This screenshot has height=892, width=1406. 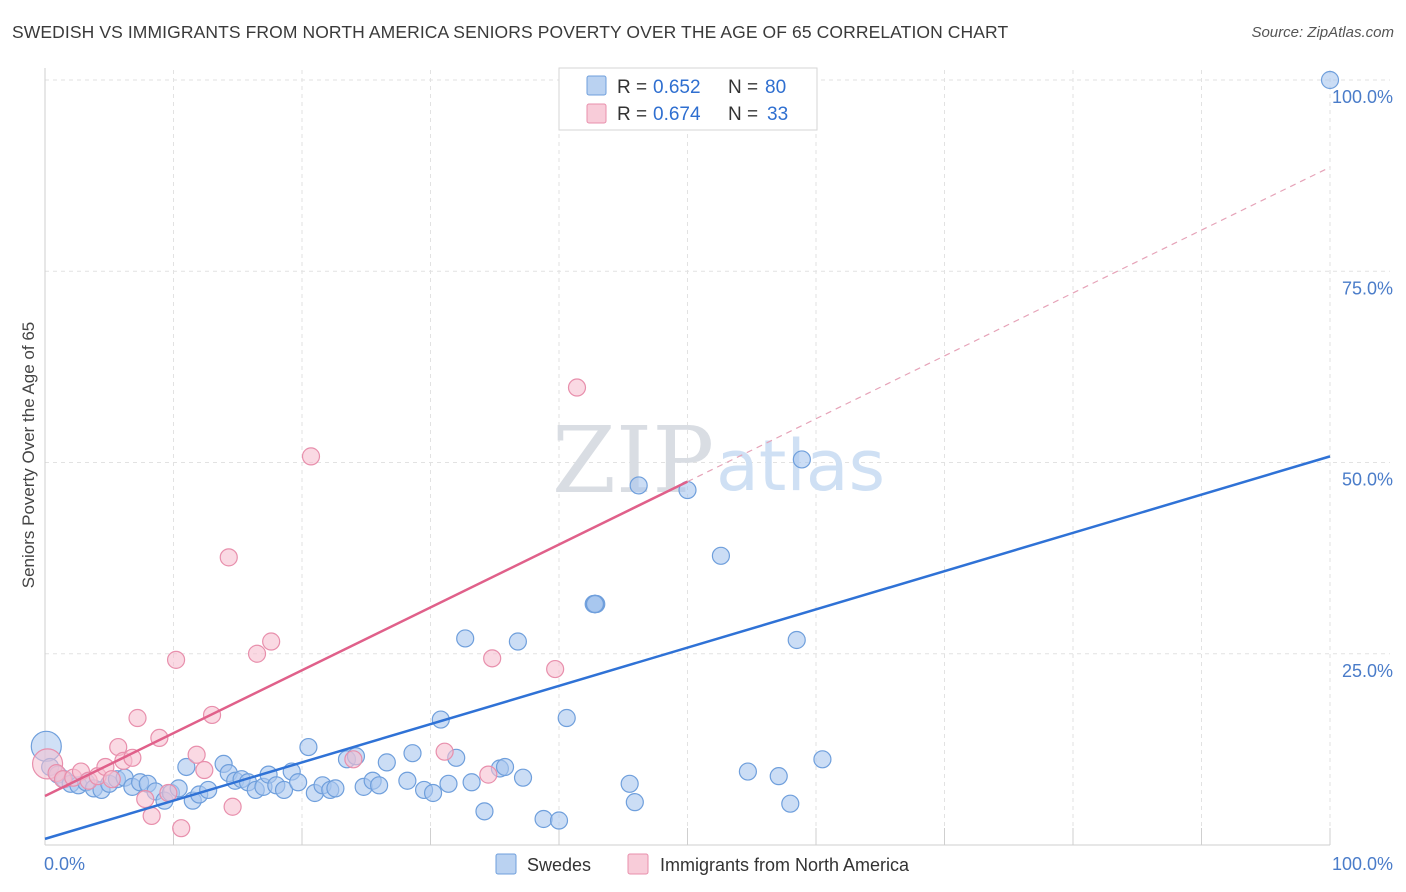 What do you see at coordinates (596, 85) in the screenshot?
I see `legend-swatch-swedes` at bounding box center [596, 85].